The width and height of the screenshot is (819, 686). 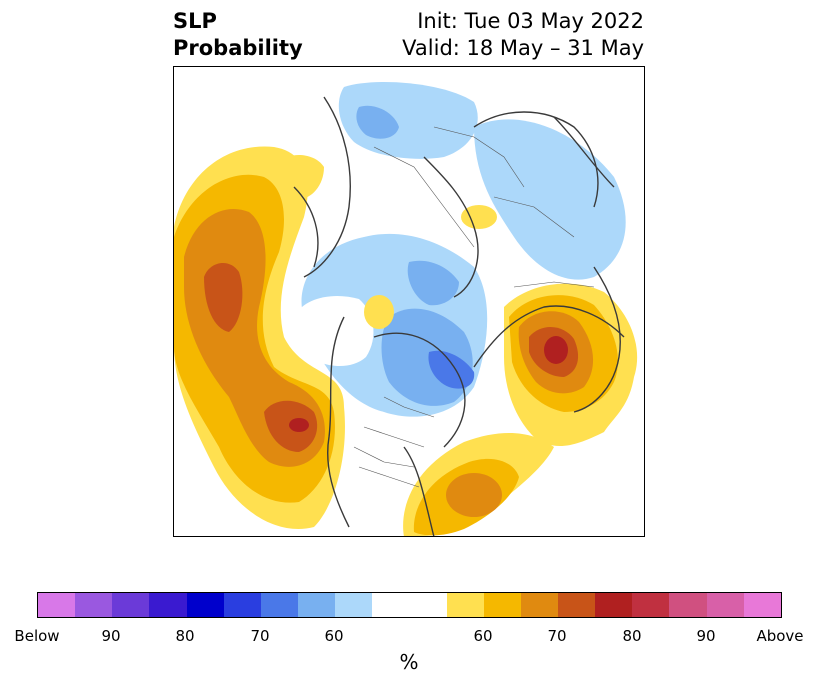 What do you see at coordinates (409, 662) in the screenshot?
I see `colorbar-unit: %` at bounding box center [409, 662].